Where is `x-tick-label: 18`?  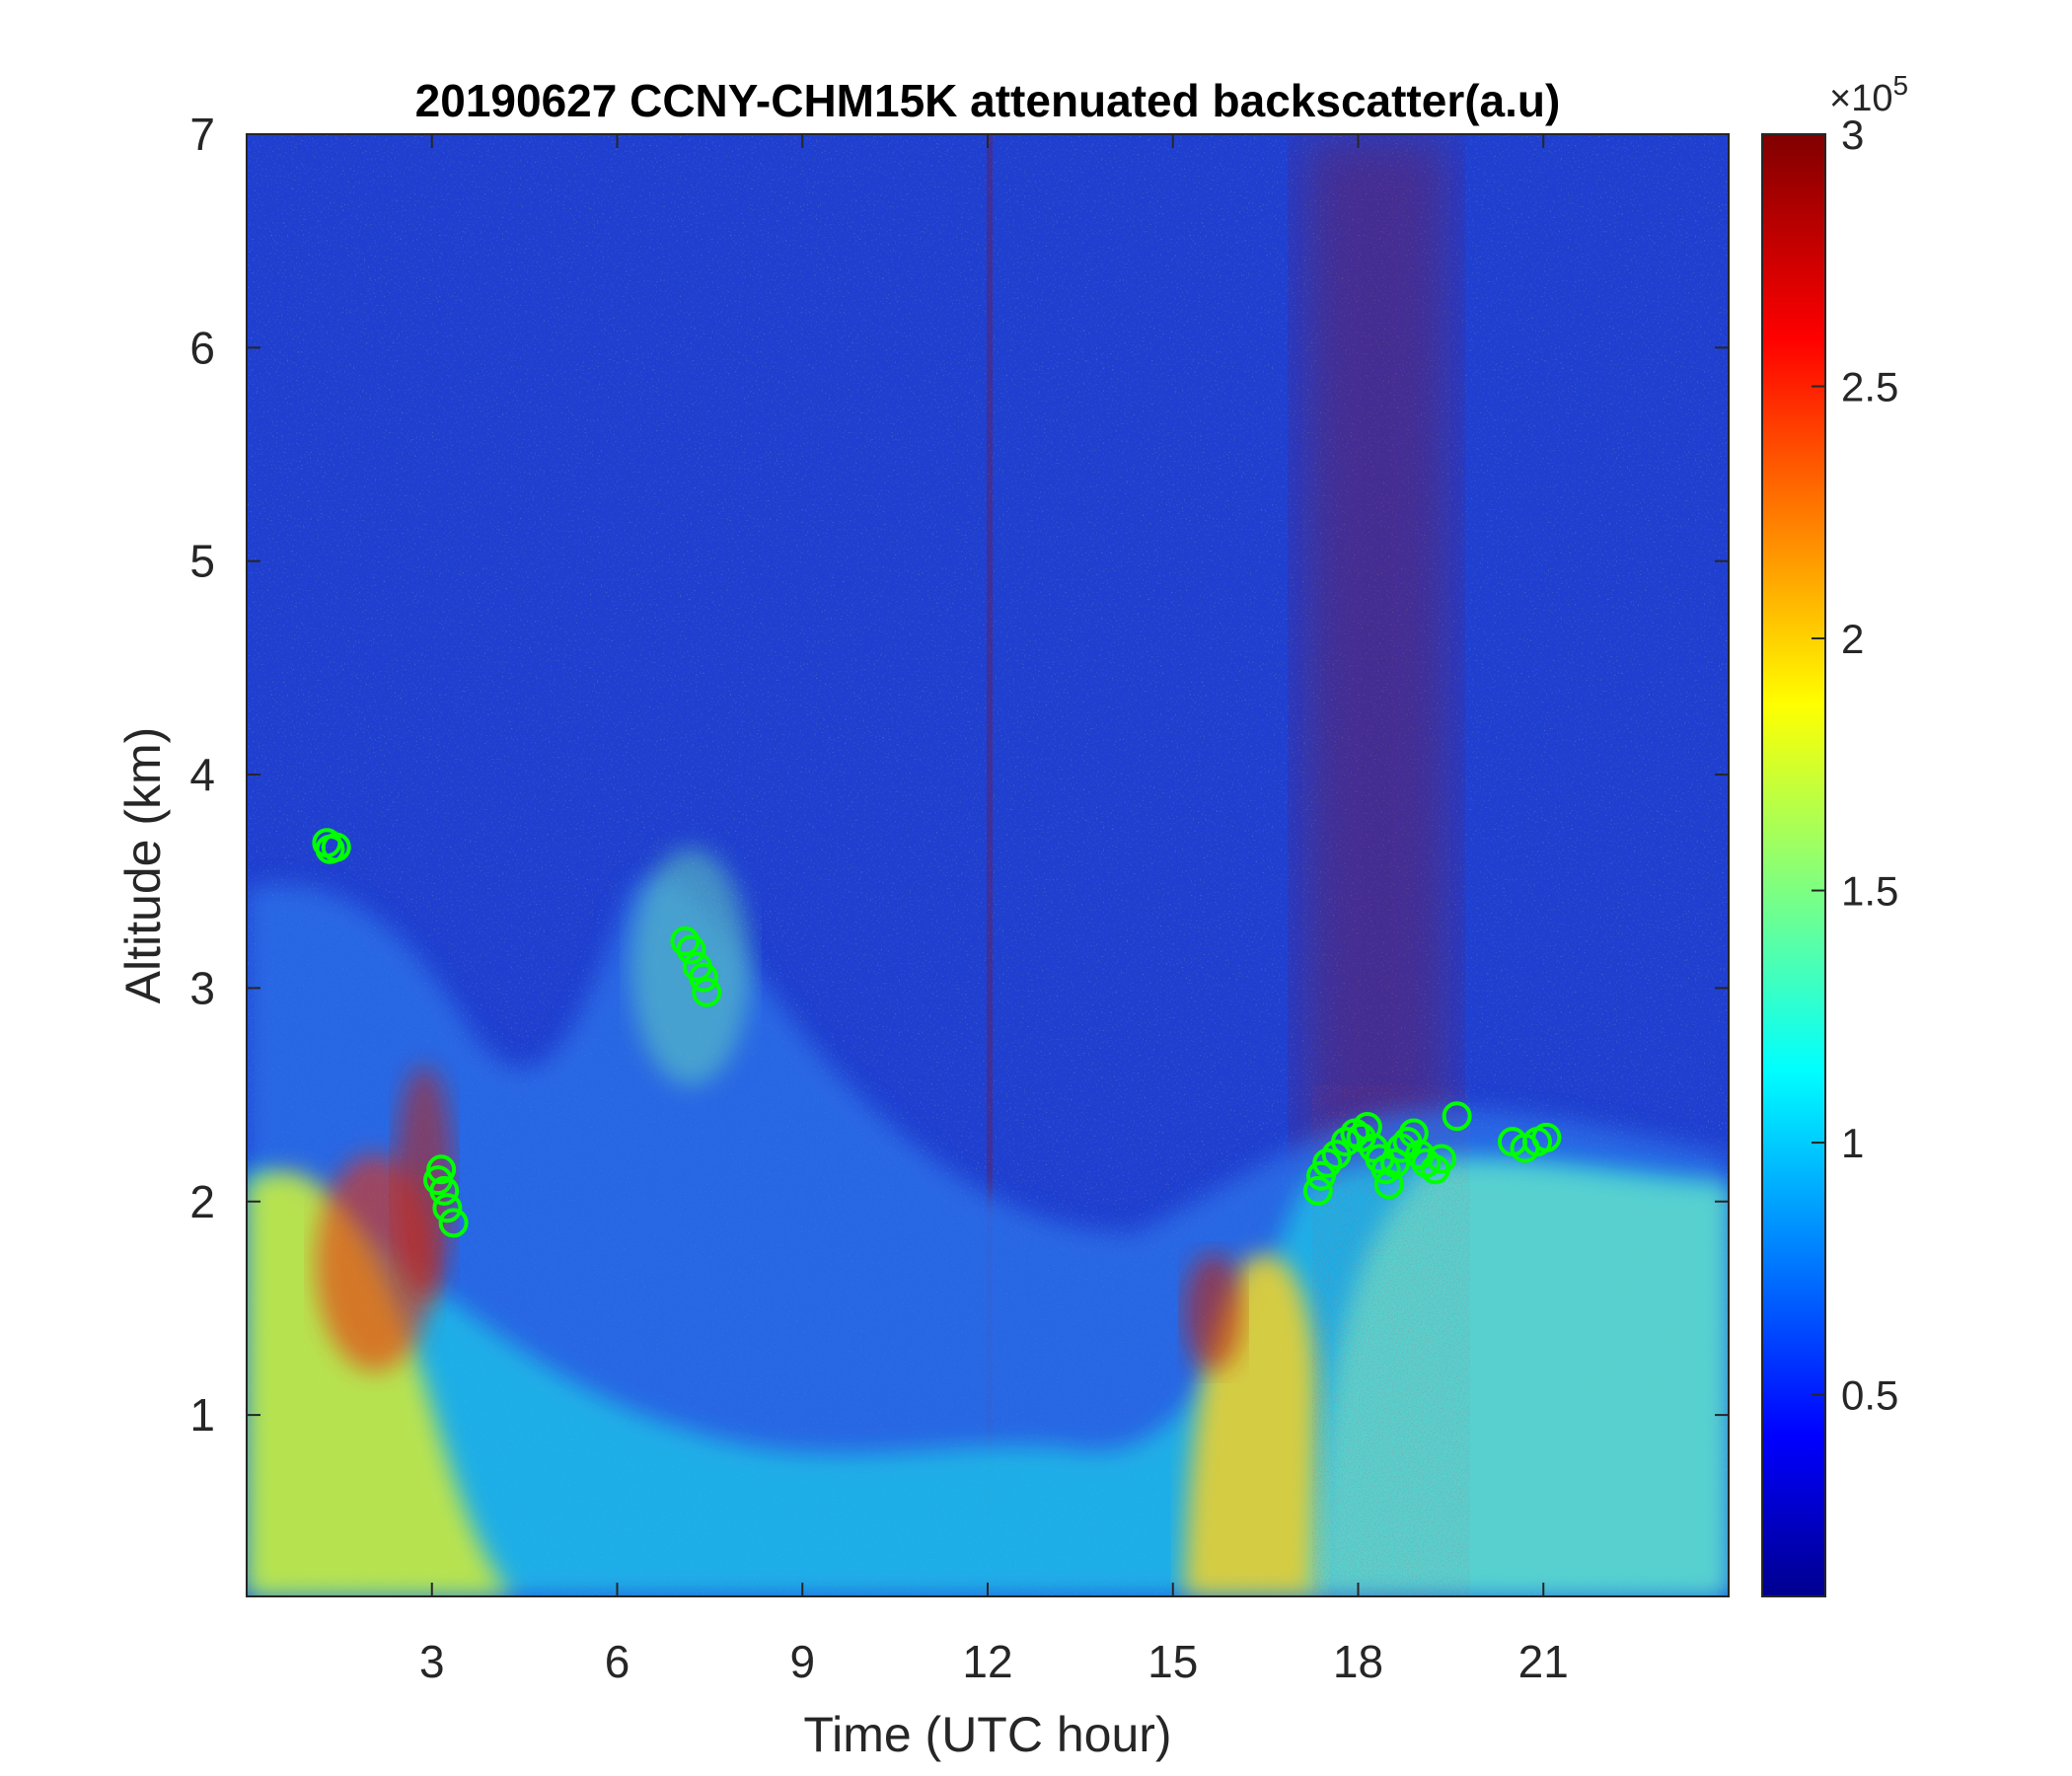
x-tick-label: 18 is located at coordinates (1358, 1662).